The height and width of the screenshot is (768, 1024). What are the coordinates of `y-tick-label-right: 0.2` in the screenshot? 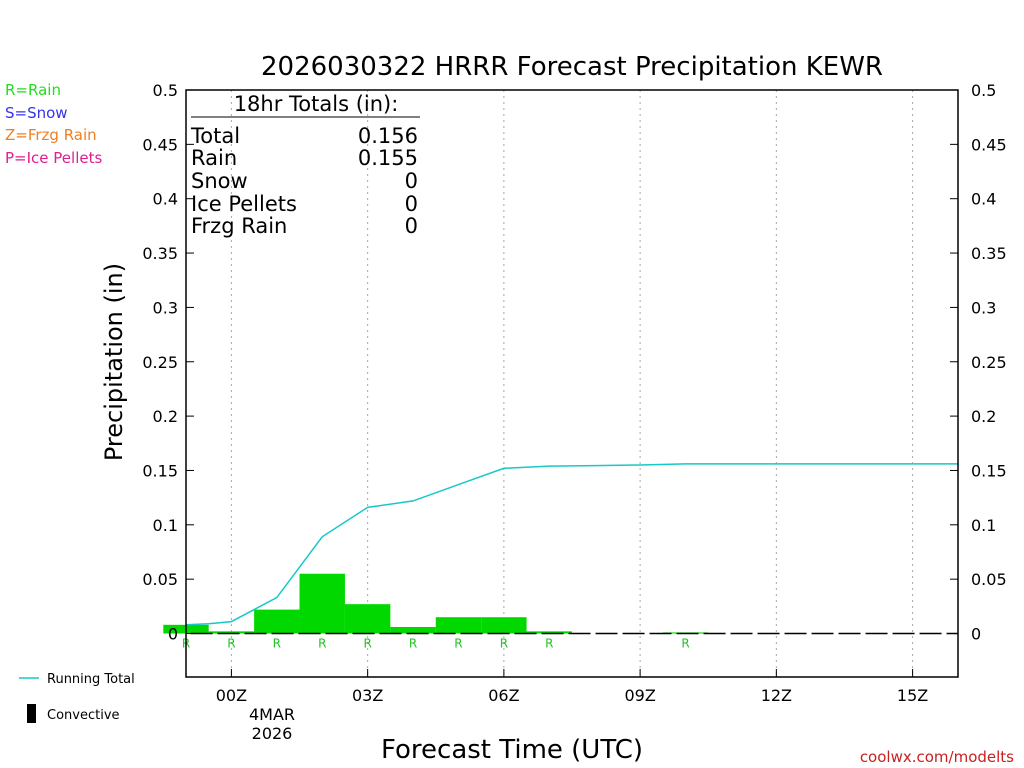 It's located at (983, 416).